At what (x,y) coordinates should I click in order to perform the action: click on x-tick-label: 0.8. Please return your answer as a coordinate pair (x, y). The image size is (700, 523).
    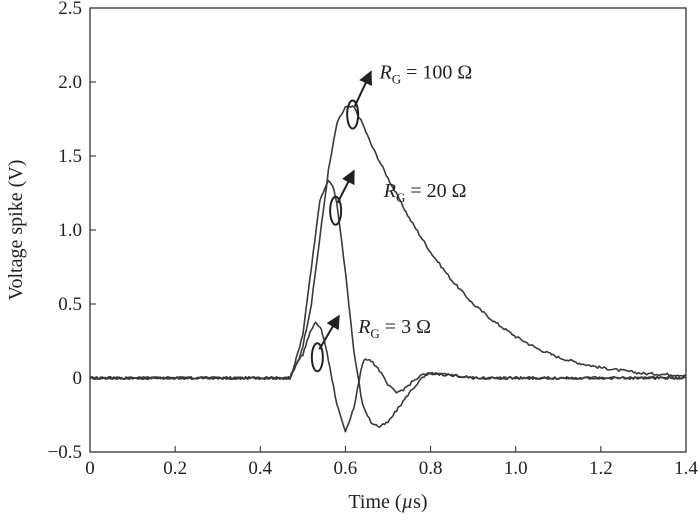
    Looking at the image, I should click on (431, 468).